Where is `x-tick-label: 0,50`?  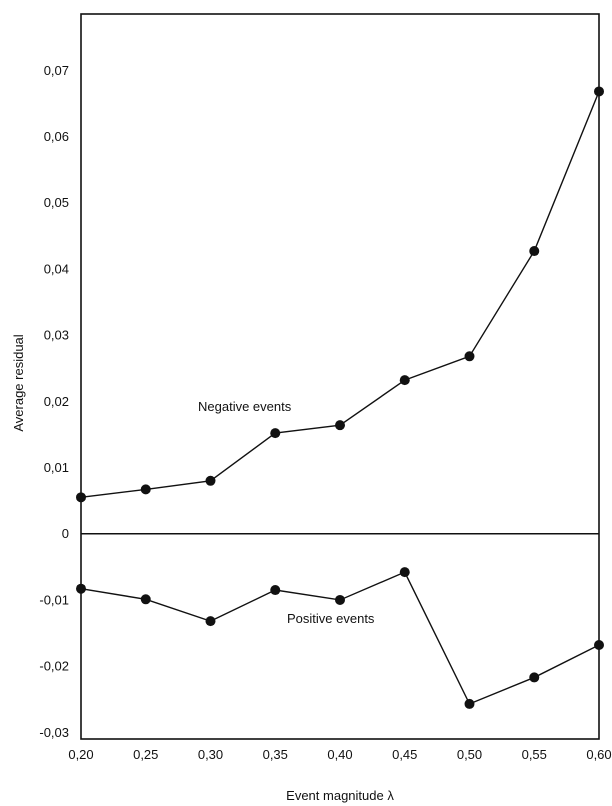
x-tick-label: 0,50 is located at coordinates (469, 754).